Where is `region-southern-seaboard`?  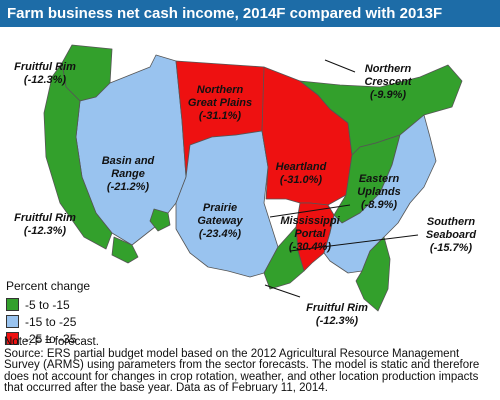 region-southern-seaboard is located at coordinates (380, 194).